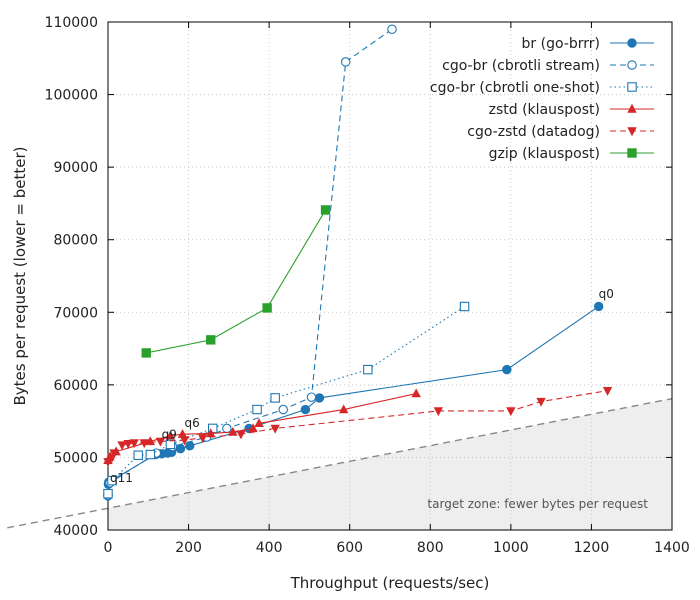 The height and width of the screenshot is (600, 700). Describe the element at coordinates (75, 386) in the screenshot. I see `y-tick-label: 60000` at that location.